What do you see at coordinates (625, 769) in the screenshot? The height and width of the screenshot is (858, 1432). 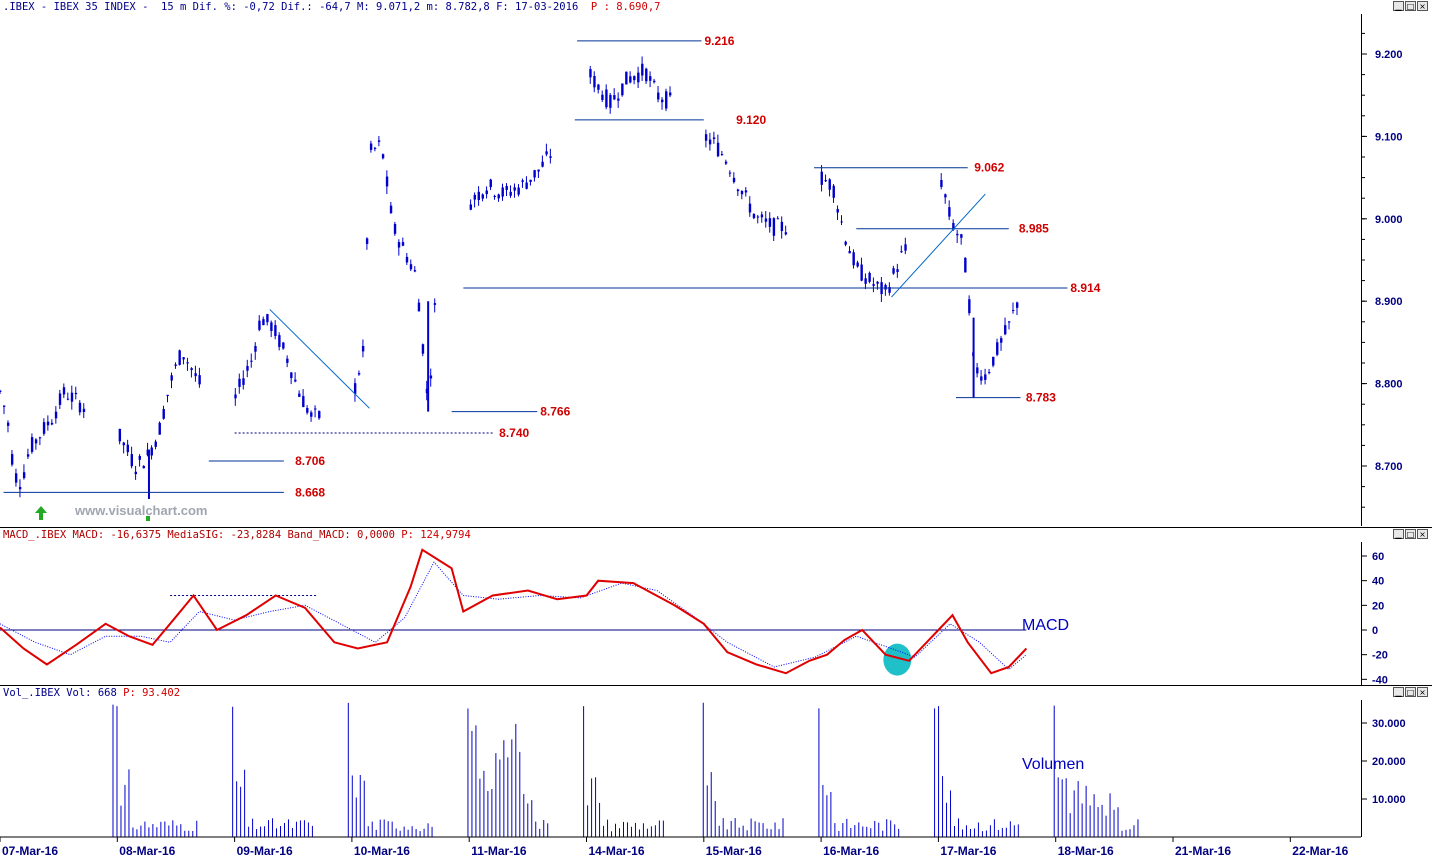 I see `volume-bars` at bounding box center [625, 769].